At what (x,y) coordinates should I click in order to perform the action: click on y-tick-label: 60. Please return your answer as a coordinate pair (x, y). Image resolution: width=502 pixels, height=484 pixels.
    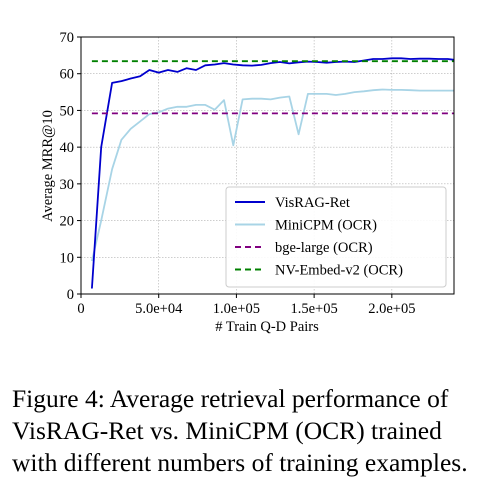
    Looking at the image, I should click on (67, 75).